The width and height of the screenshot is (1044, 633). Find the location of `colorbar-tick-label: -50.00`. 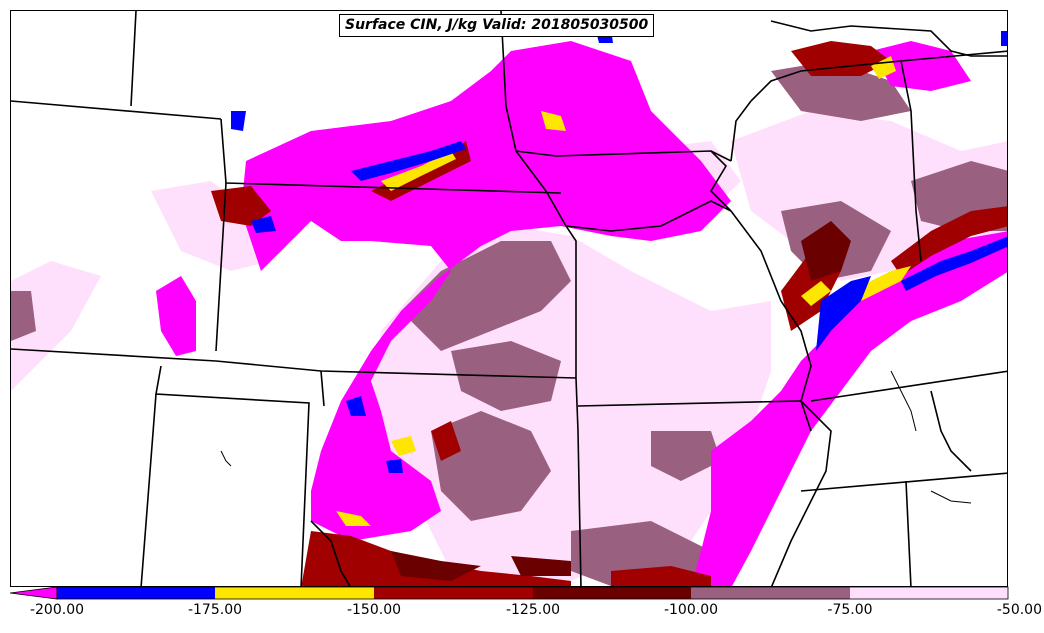

colorbar-tick-label: -50.00 is located at coordinates (1019, 610).